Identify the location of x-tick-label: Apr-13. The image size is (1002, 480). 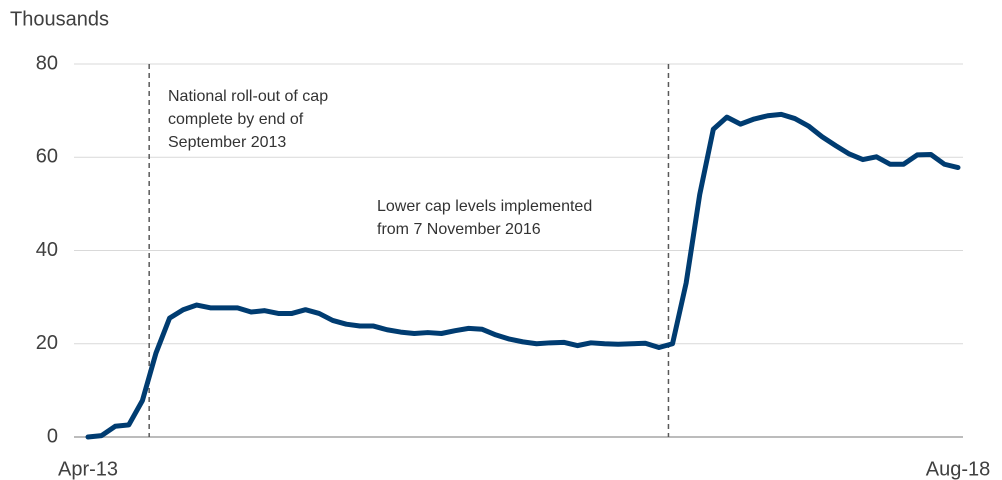
(88, 469).